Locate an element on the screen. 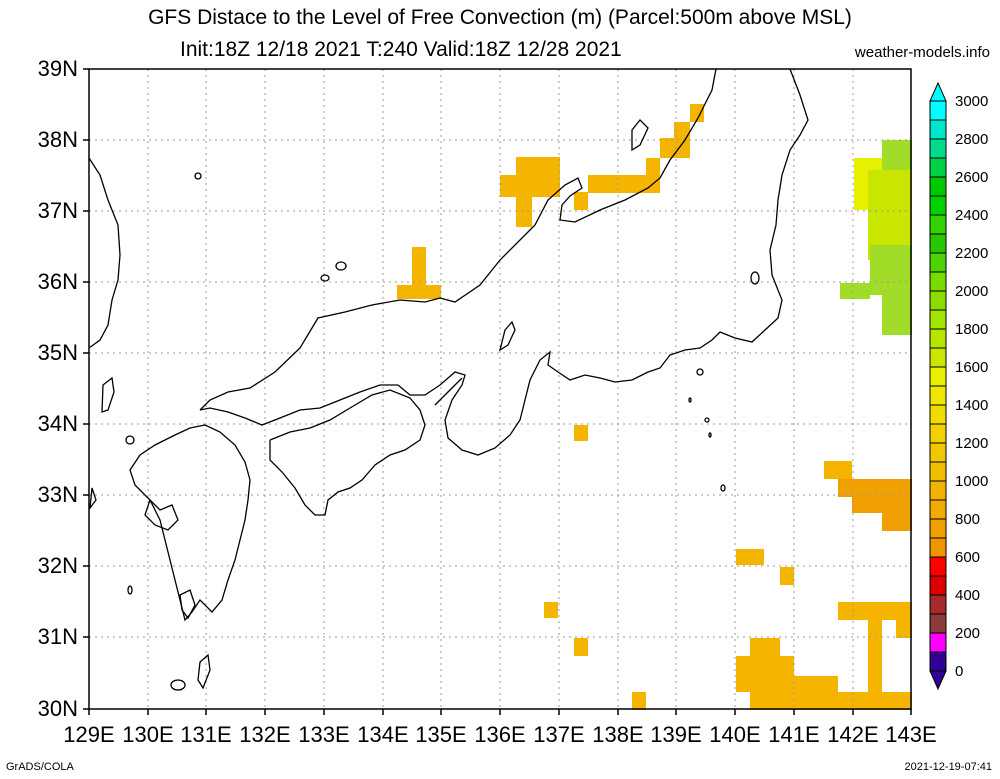  colorbar-label: 2000 is located at coordinates (972, 291).